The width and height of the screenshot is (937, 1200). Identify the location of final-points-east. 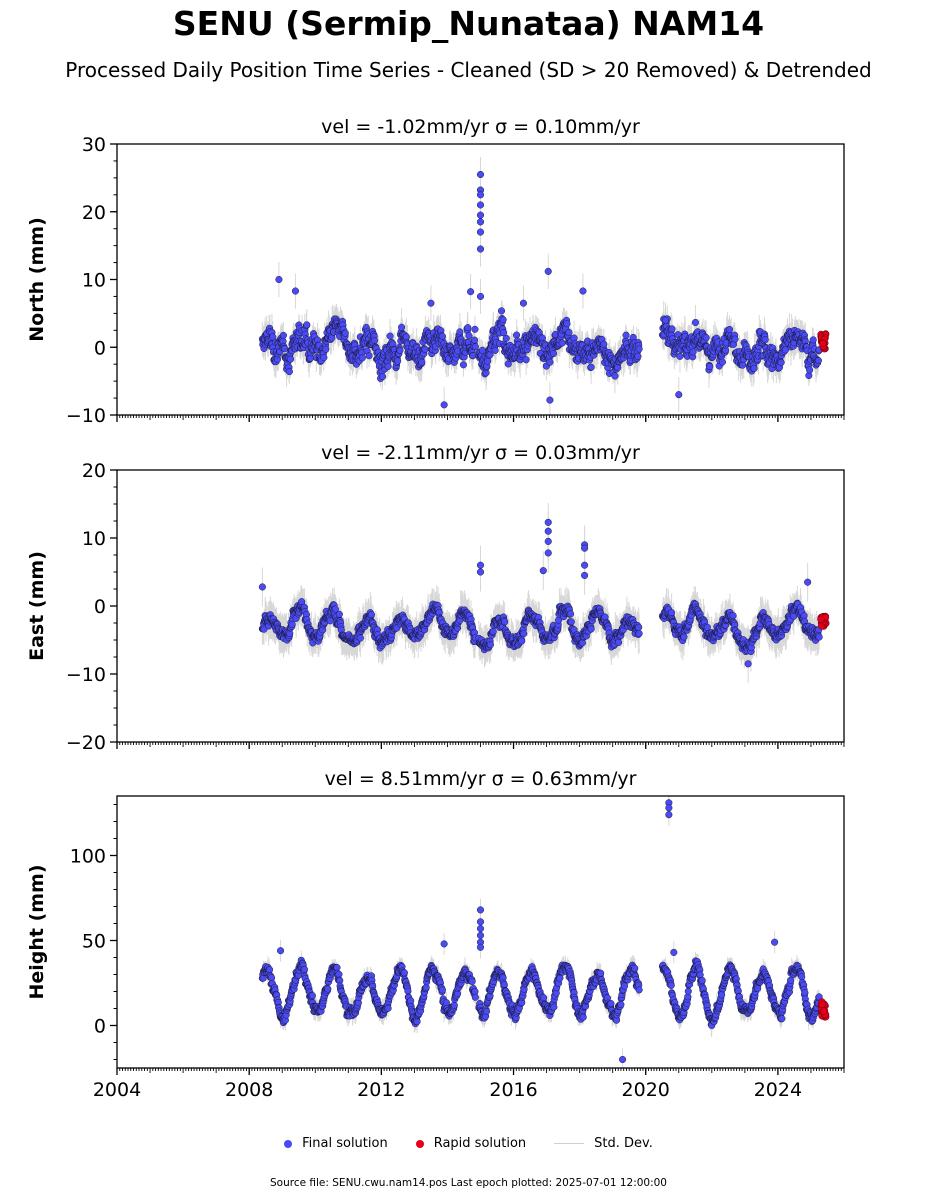
(540, 593).